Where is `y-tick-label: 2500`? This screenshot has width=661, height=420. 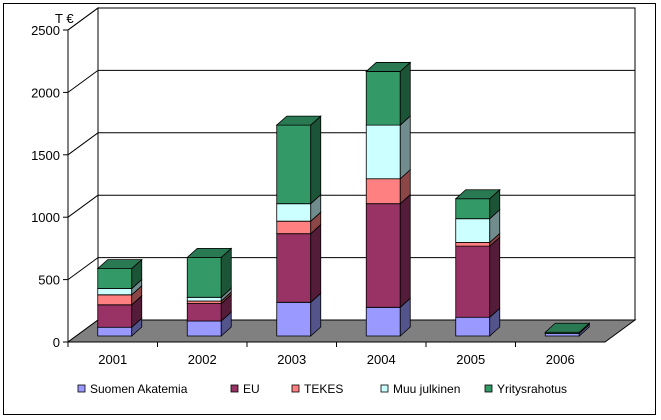
y-tick-label: 2500 is located at coordinates (45, 30).